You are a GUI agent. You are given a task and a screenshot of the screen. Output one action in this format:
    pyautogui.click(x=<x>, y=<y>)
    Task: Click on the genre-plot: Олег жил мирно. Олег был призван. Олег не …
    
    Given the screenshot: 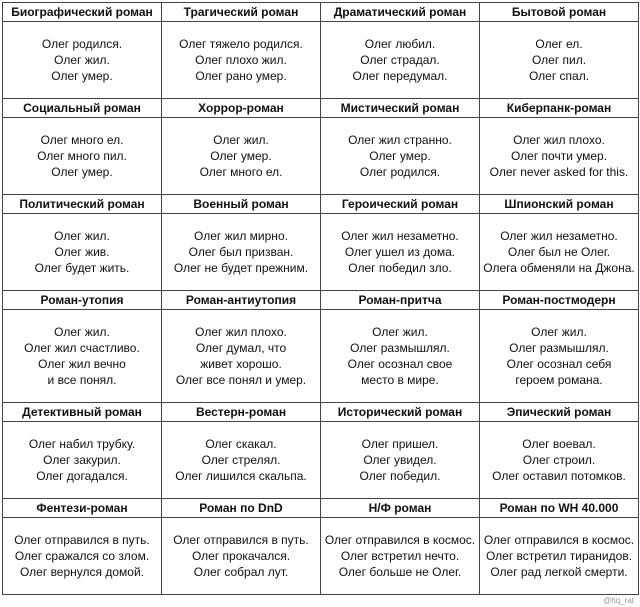 What is the action you would take?
    pyautogui.click(x=241, y=252)
    